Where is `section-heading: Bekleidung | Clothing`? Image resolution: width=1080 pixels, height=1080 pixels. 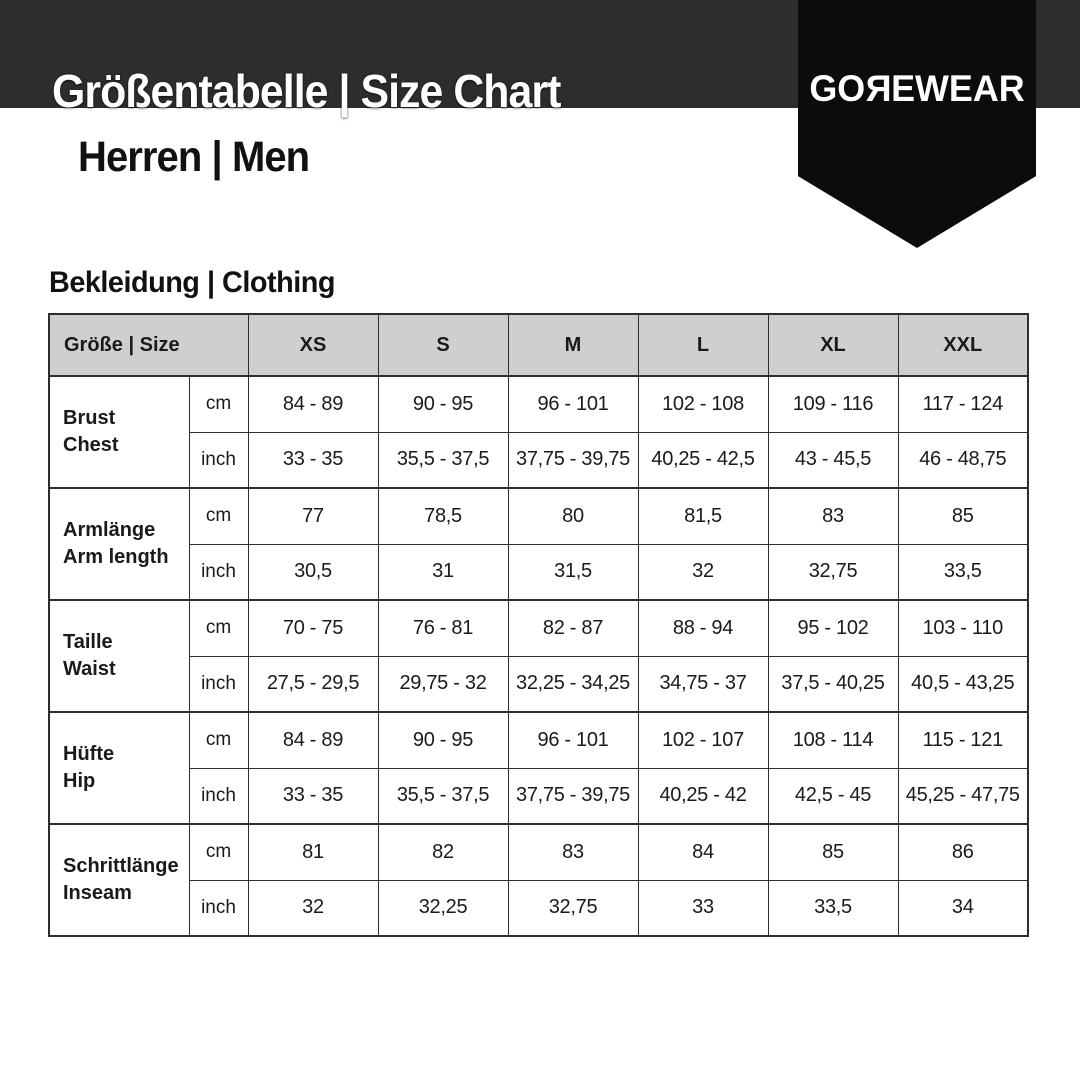
section-heading: Bekleidung | Clothing is located at coordinates (192, 282).